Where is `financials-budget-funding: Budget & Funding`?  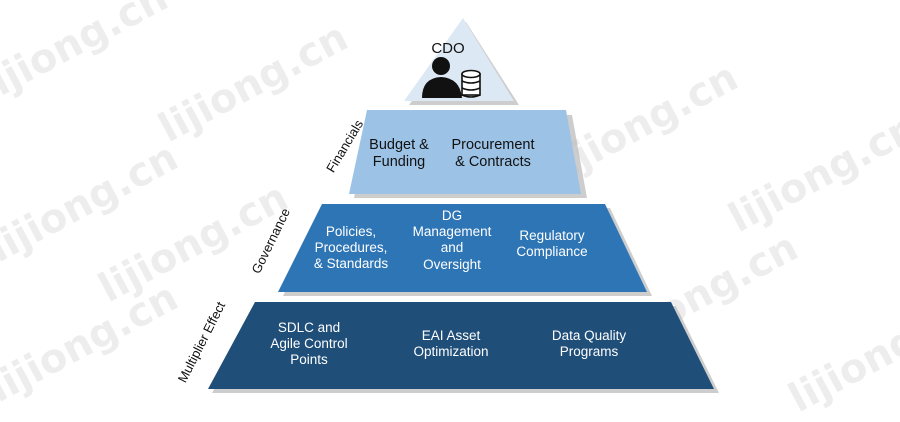
financials-budget-funding: Budget & Funding is located at coordinates (399, 154).